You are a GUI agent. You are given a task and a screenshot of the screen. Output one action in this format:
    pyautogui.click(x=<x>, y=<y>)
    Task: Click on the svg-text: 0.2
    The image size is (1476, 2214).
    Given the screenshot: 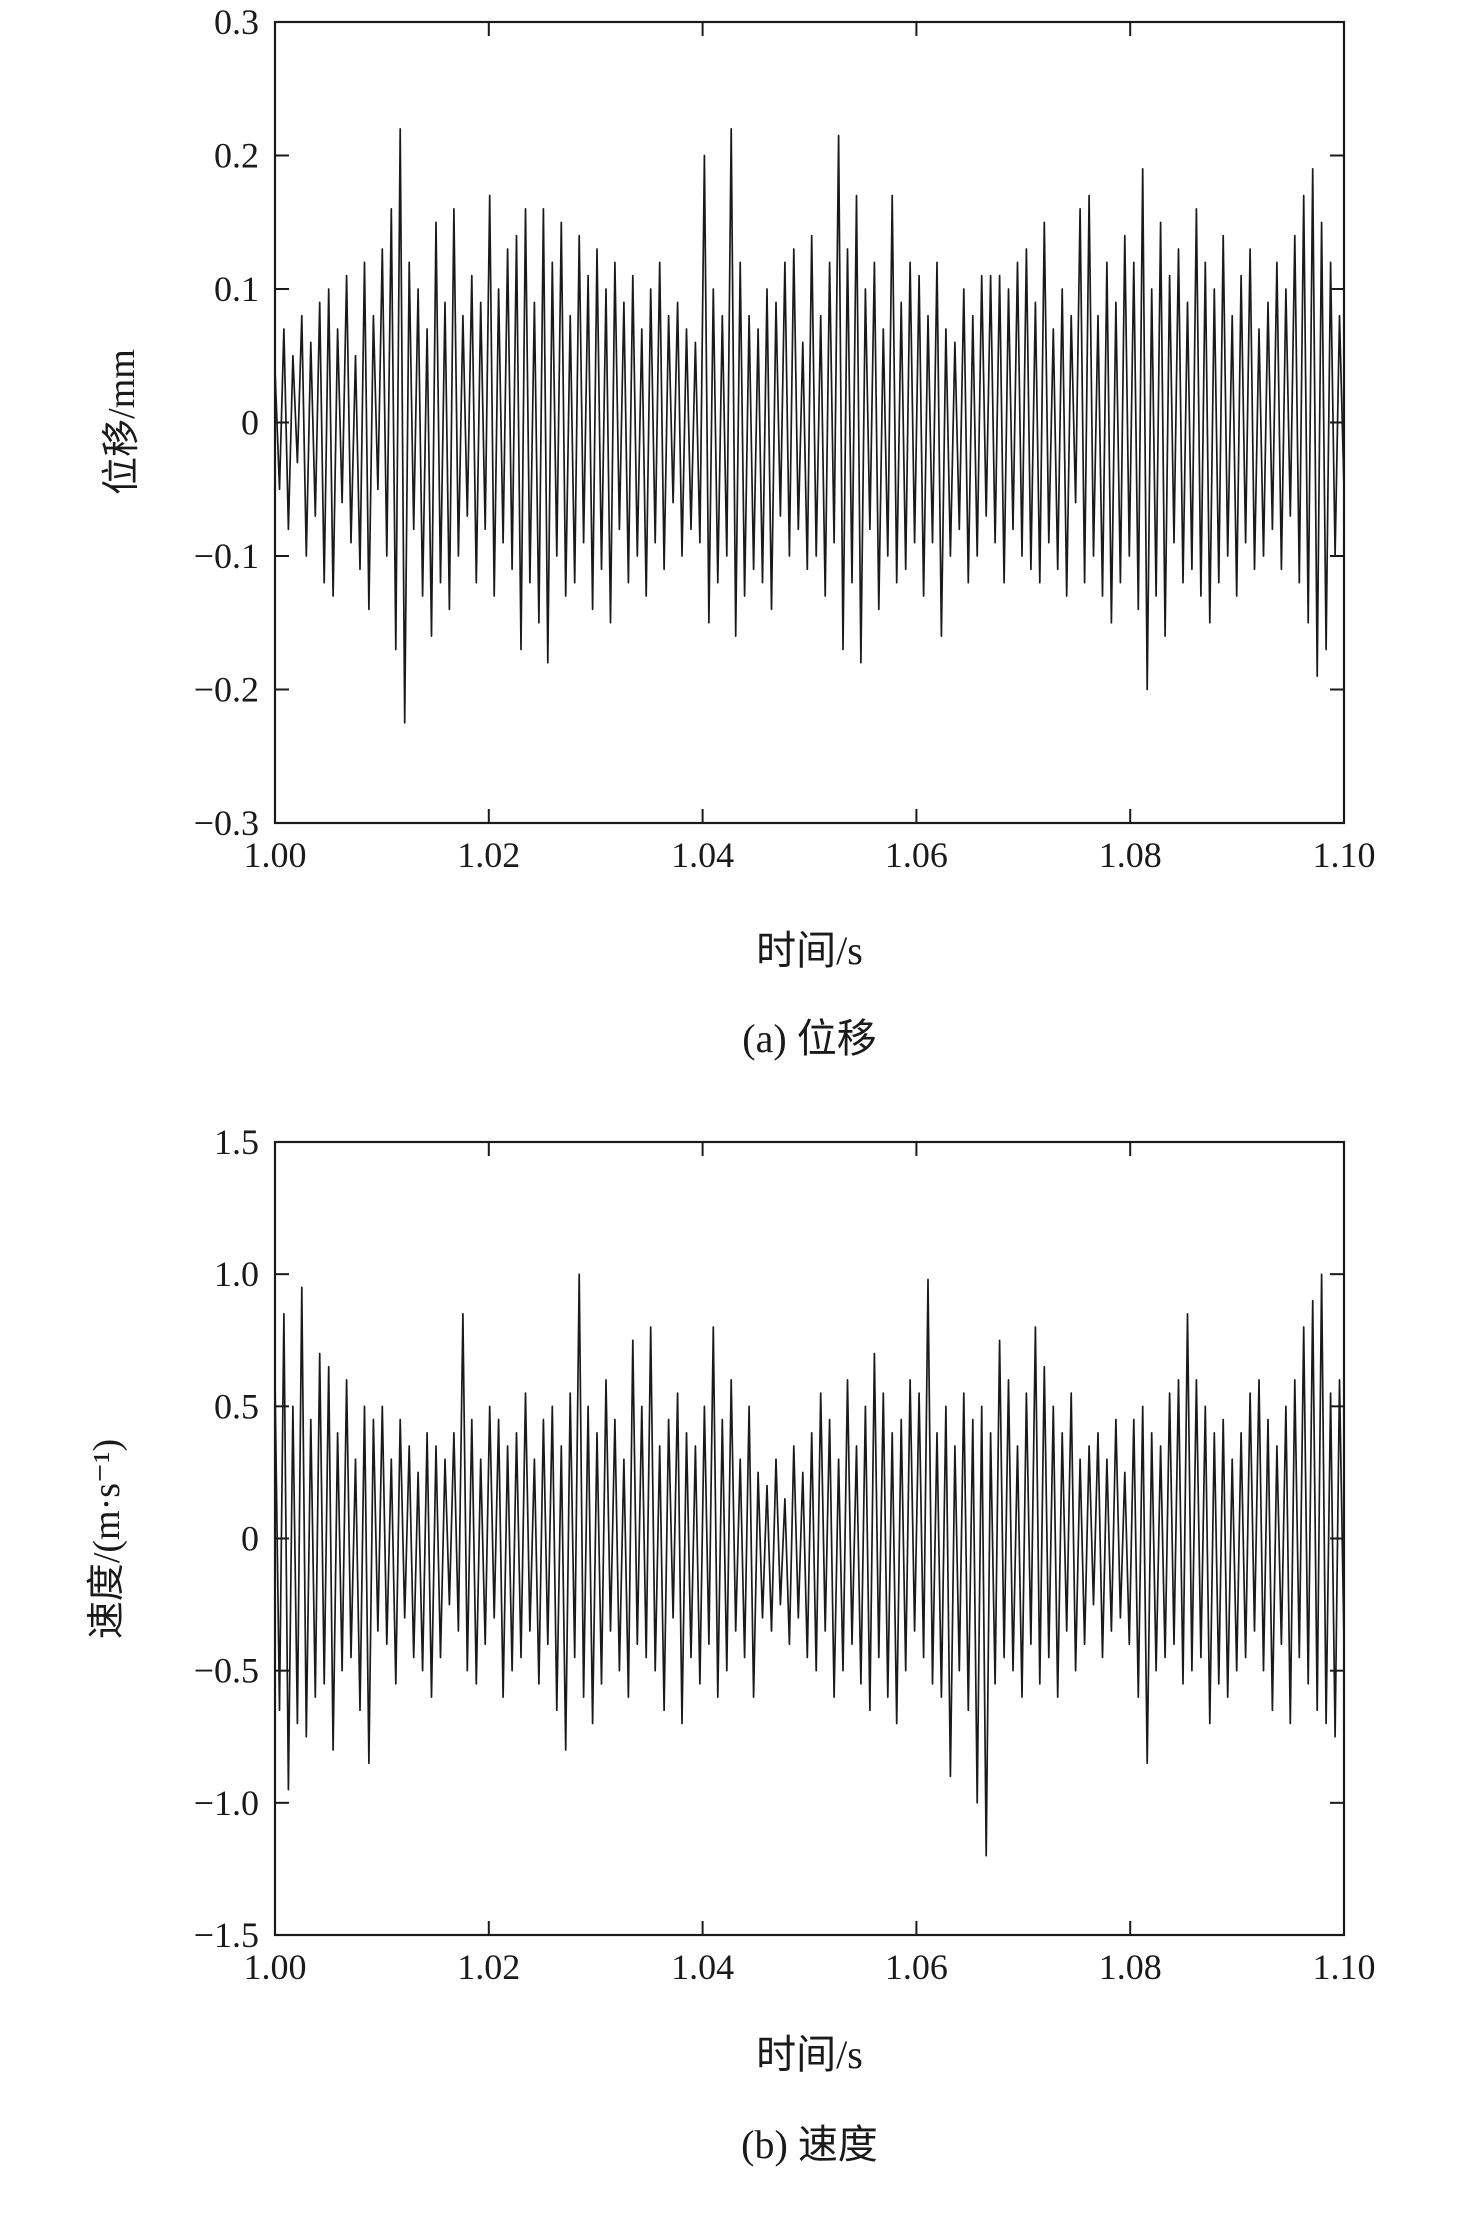 What is the action you would take?
    pyautogui.click(x=236, y=156)
    